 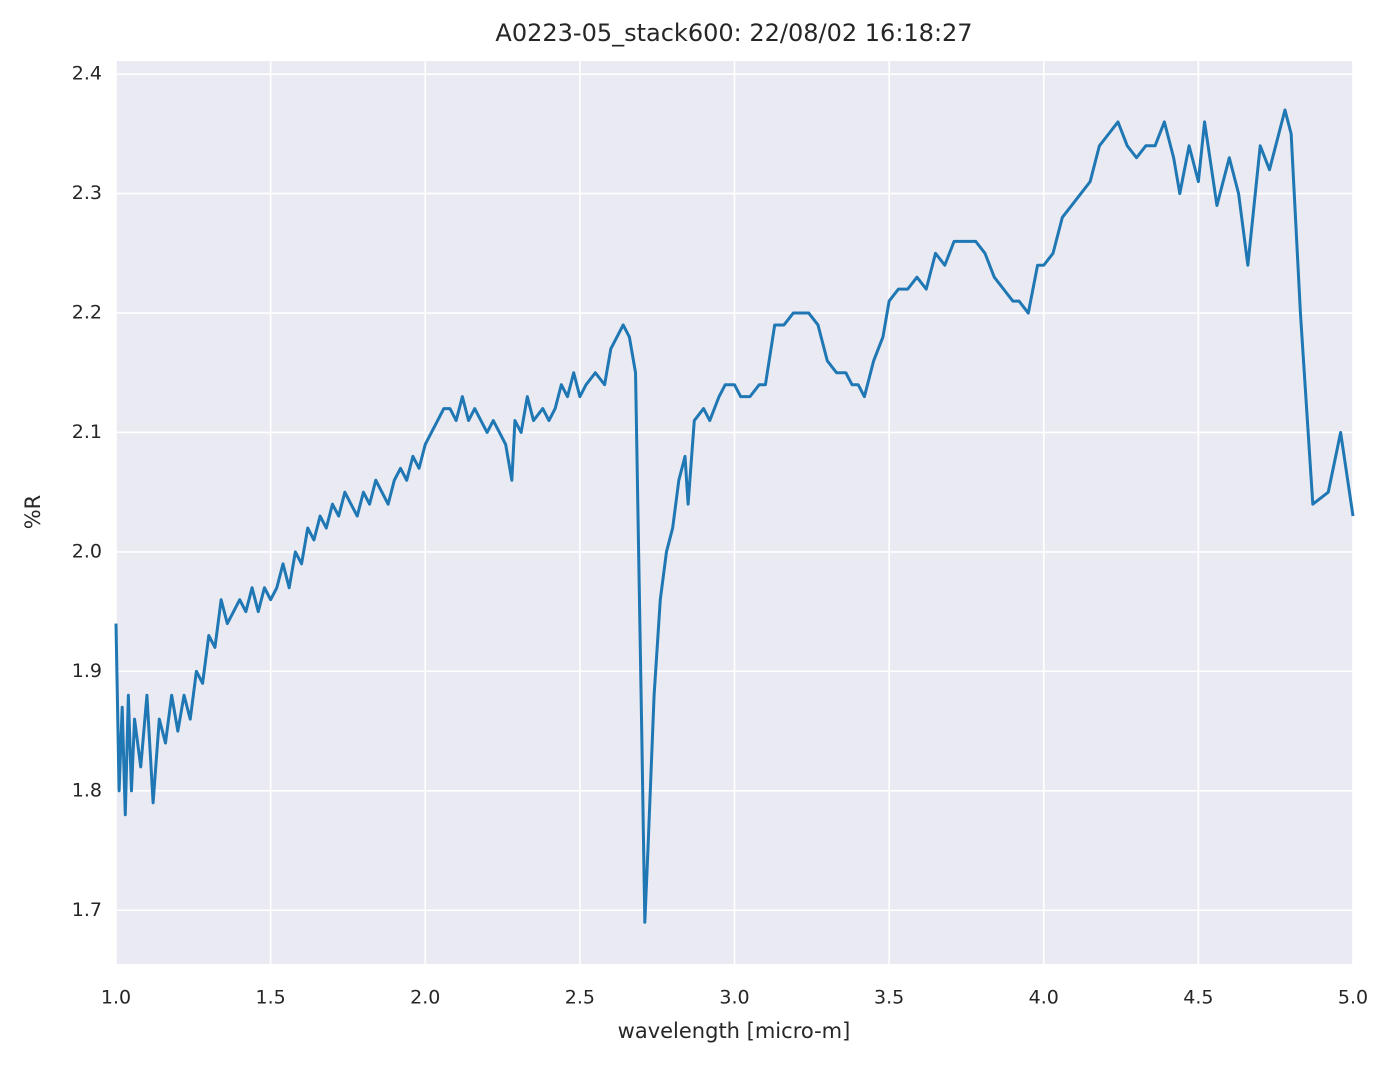 I want to click on y-axis-label: %R, so click(x=33, y=512).